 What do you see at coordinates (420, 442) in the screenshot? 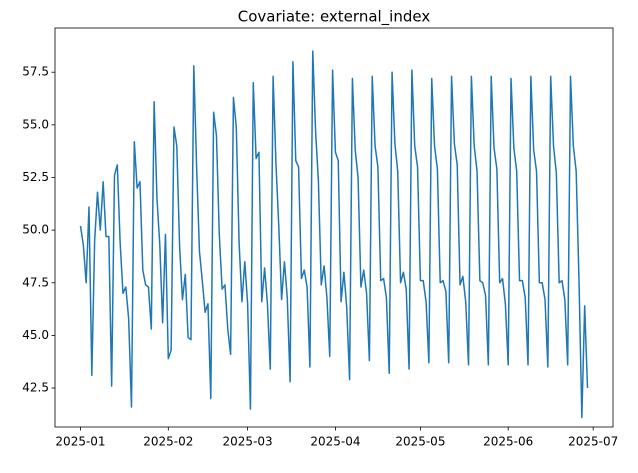
I see `x-tick-label: 2025-05` at bounding box center [420, 442].